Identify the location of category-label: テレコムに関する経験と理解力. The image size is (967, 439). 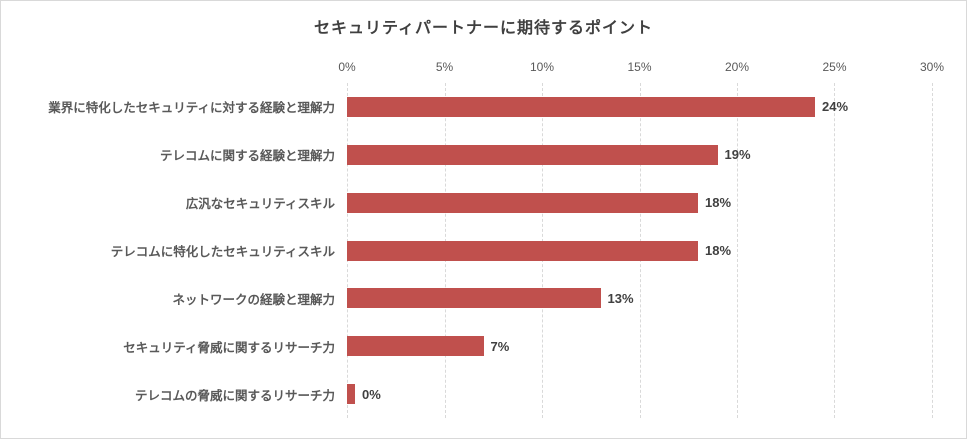
(247, 156).